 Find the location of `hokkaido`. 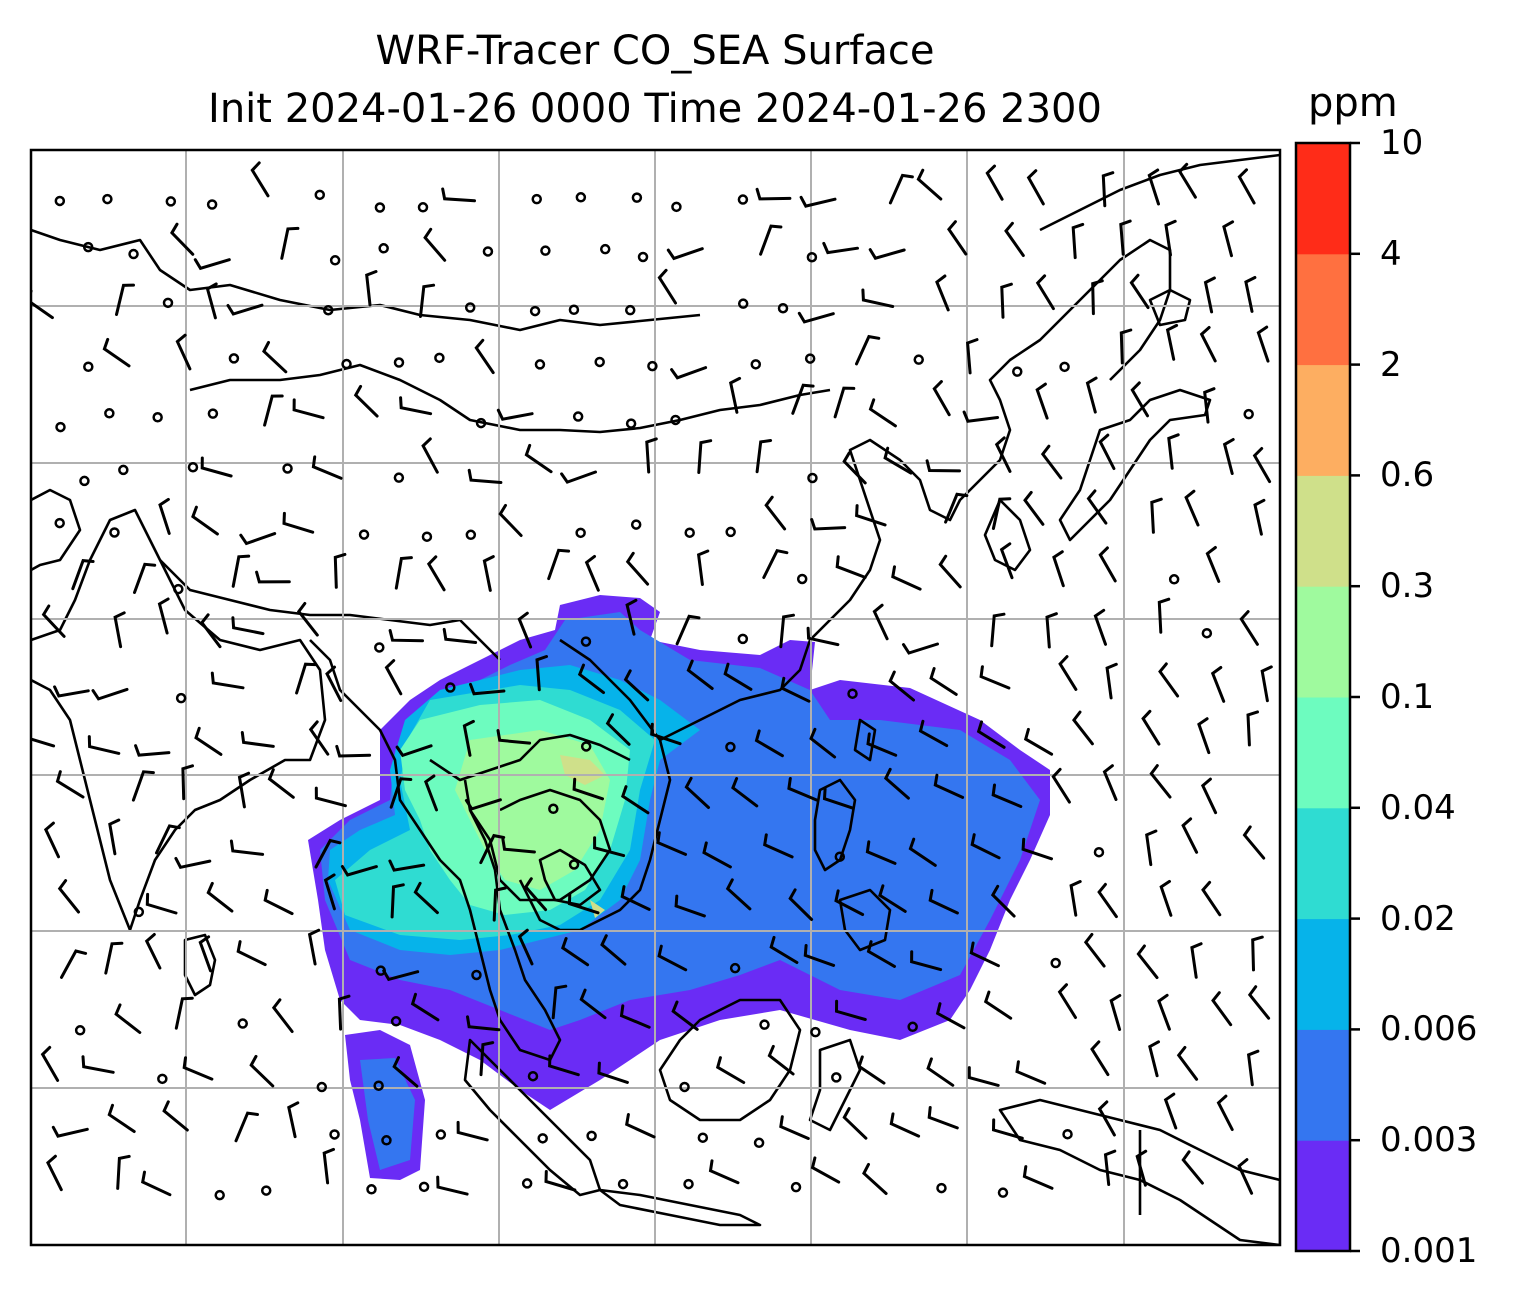

hokkaido is located at coordinates (1170, 307).